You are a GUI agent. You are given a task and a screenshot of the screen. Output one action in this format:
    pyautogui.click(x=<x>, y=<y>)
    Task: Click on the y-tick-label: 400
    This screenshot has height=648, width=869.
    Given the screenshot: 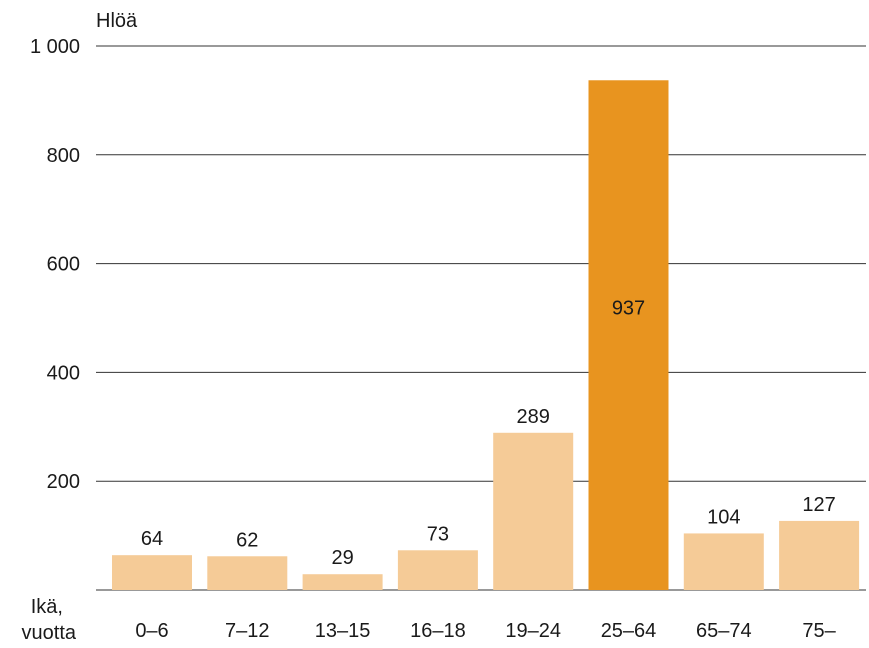 What is the action you would take?
    pyautogui.click(x=63, y=373)
    